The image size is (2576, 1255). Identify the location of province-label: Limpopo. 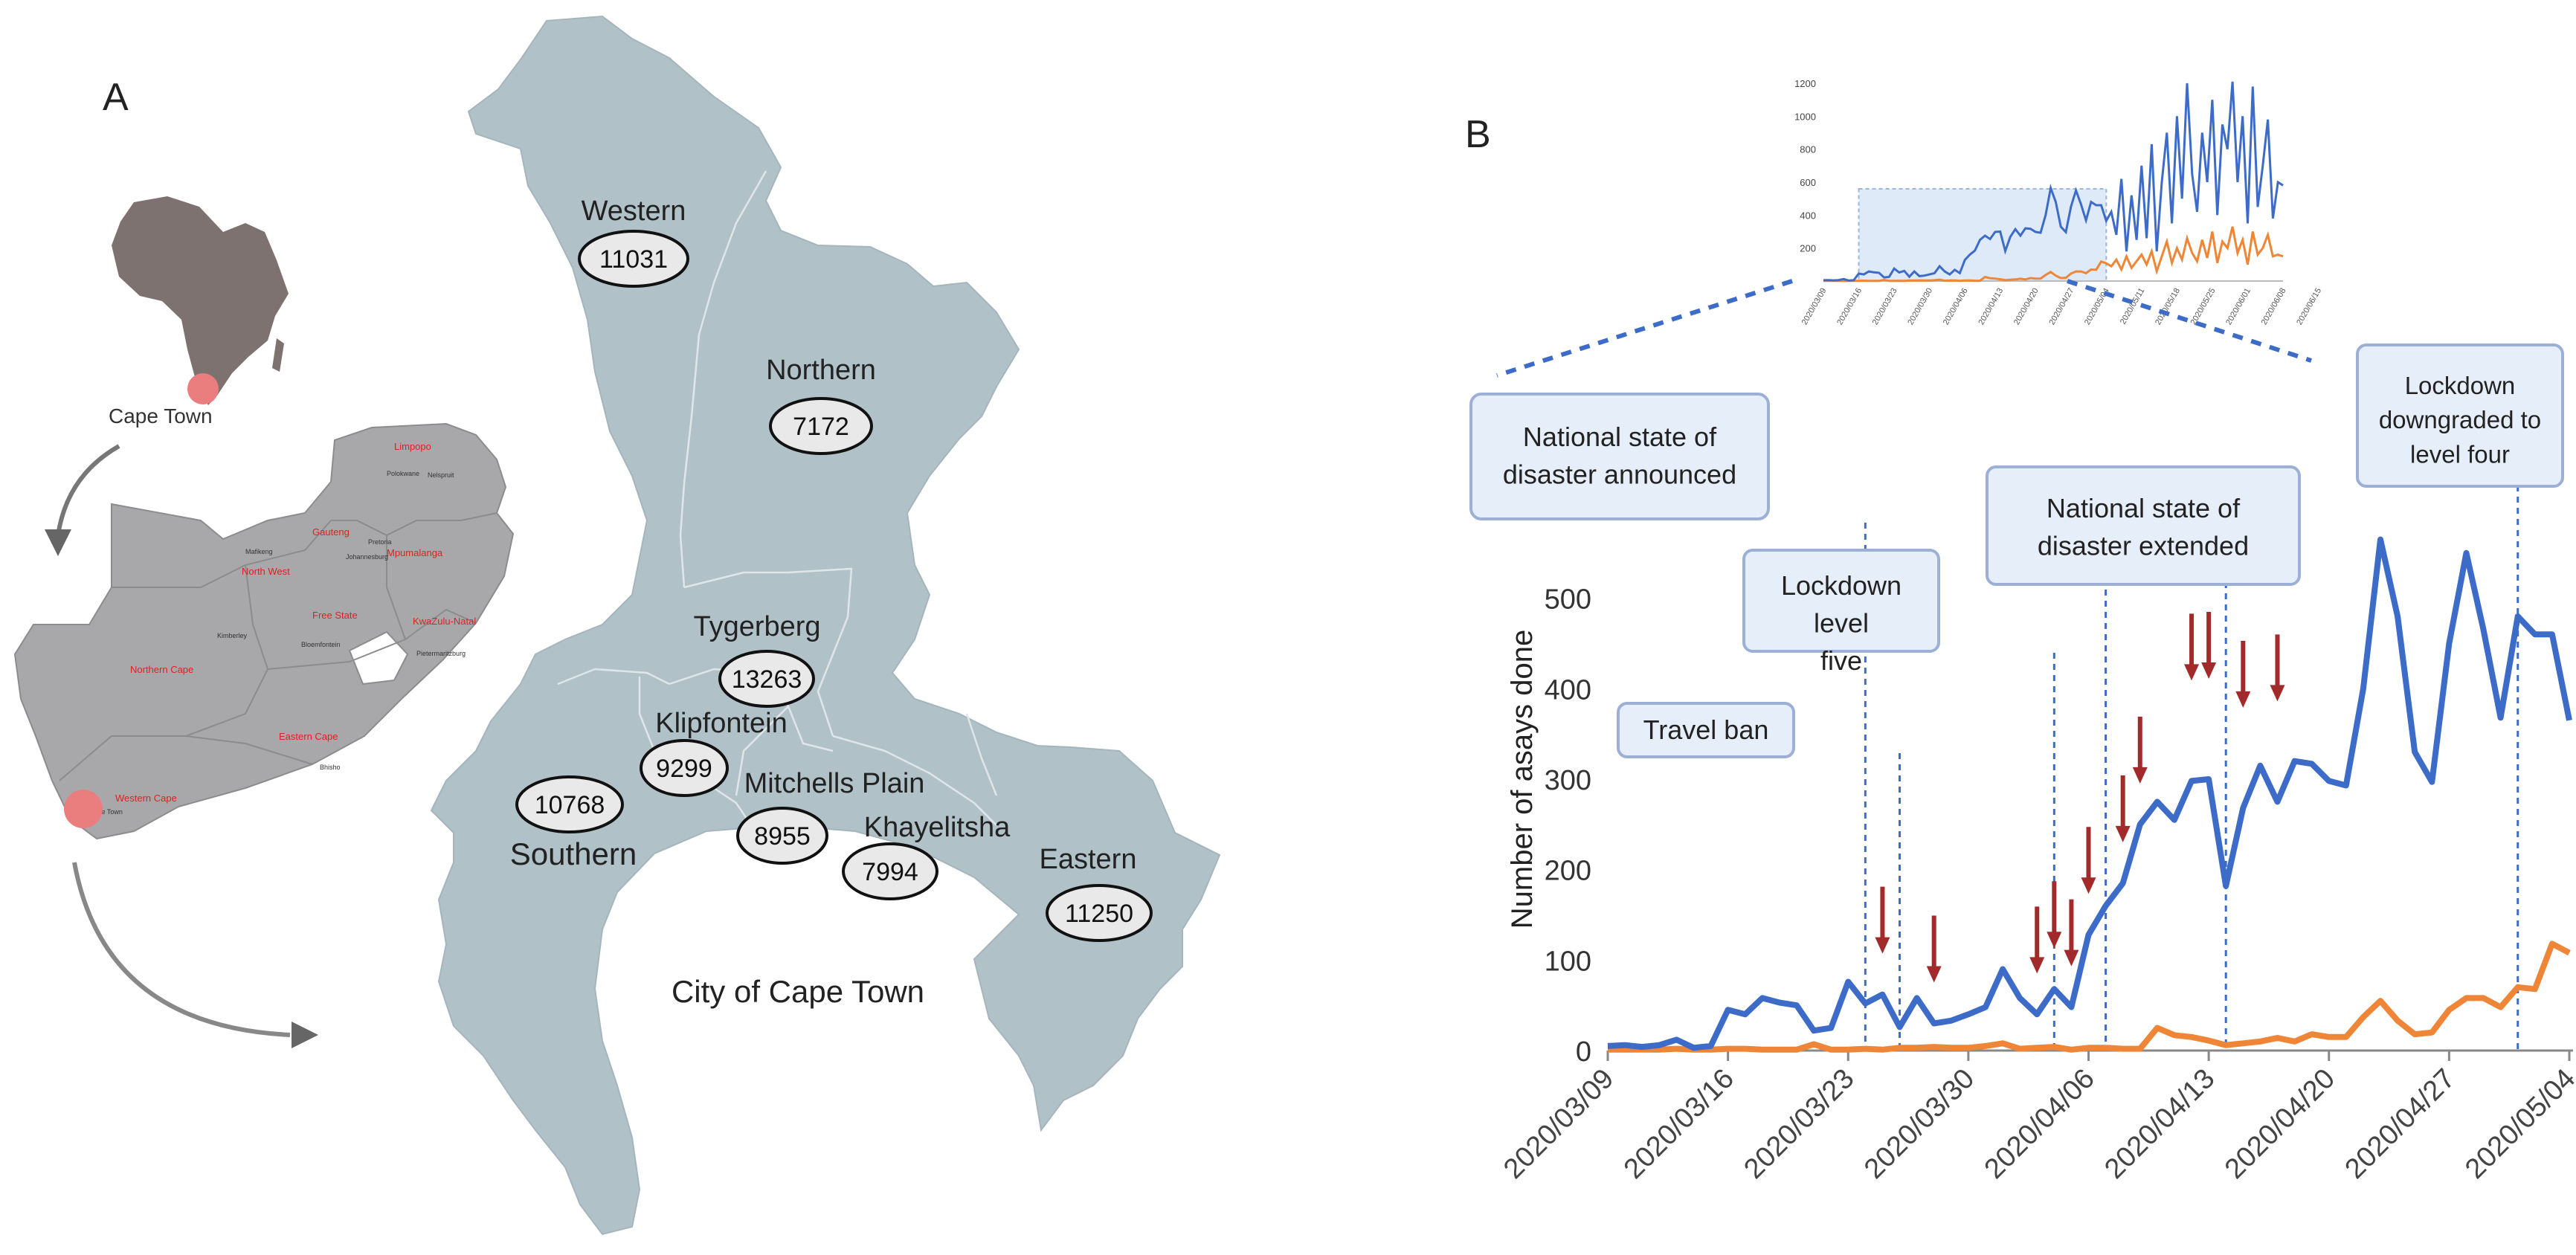
(412, 446).